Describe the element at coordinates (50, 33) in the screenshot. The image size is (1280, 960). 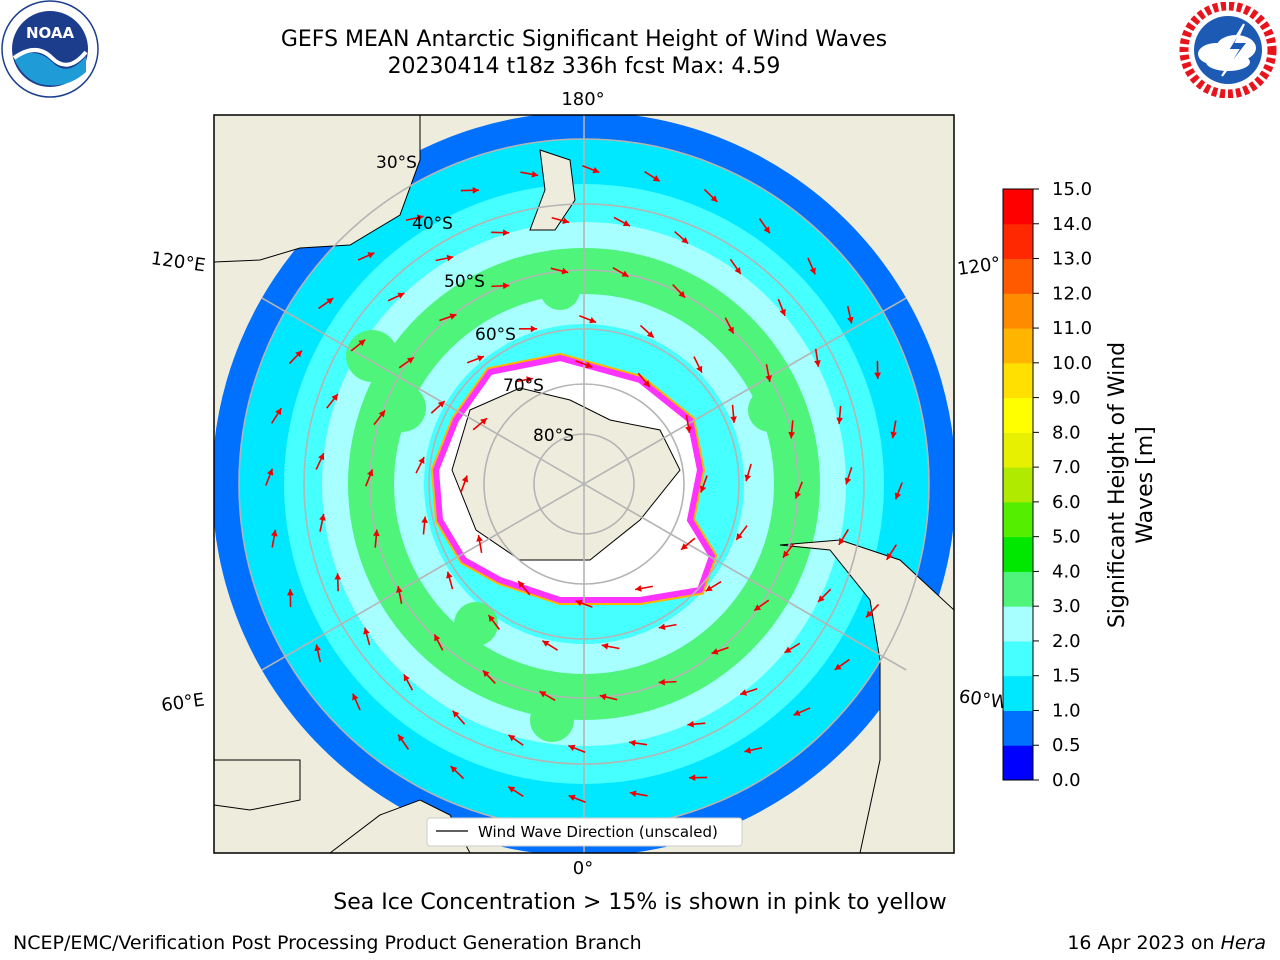
I see `noaa-text: NOAA` at that location.